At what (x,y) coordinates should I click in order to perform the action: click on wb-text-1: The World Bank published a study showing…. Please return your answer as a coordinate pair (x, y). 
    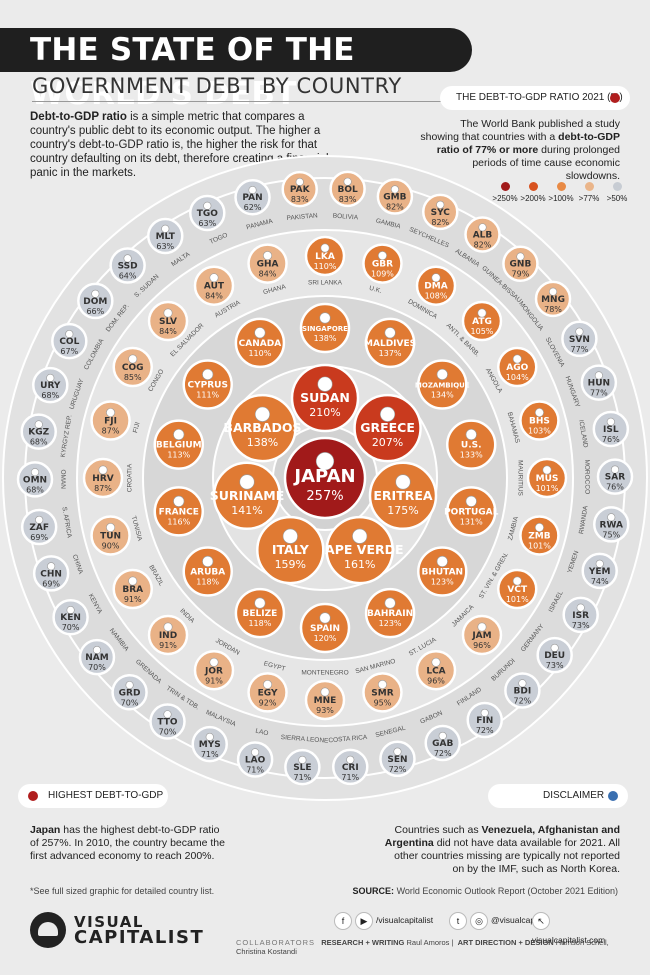
    Looking at the image, I should click on (520, 130).